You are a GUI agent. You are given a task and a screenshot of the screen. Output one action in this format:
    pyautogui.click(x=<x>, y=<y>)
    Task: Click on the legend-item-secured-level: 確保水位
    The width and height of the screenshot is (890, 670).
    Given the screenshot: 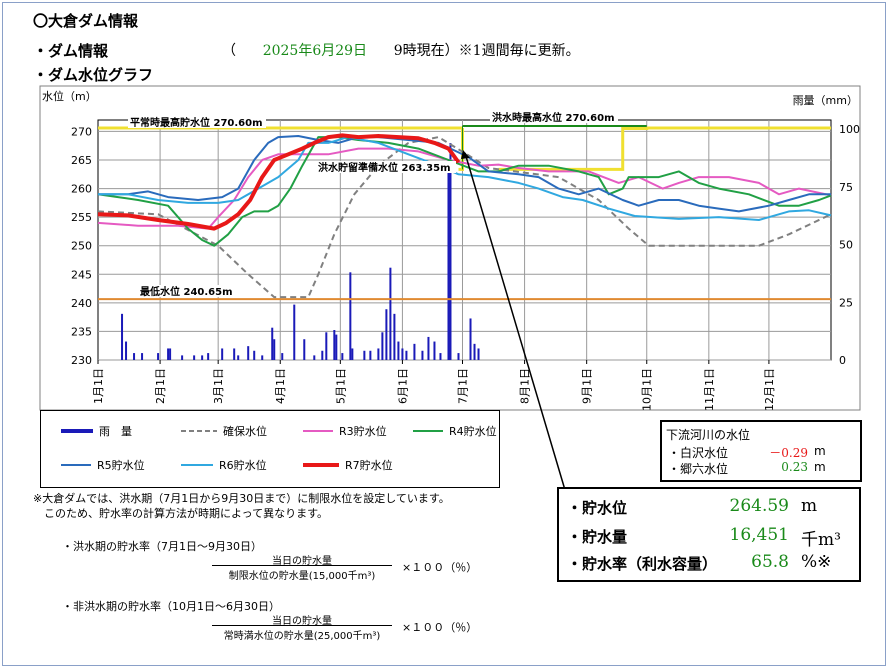 What is the action you would take?
    pyautogui.click(x=224, y=431)
    